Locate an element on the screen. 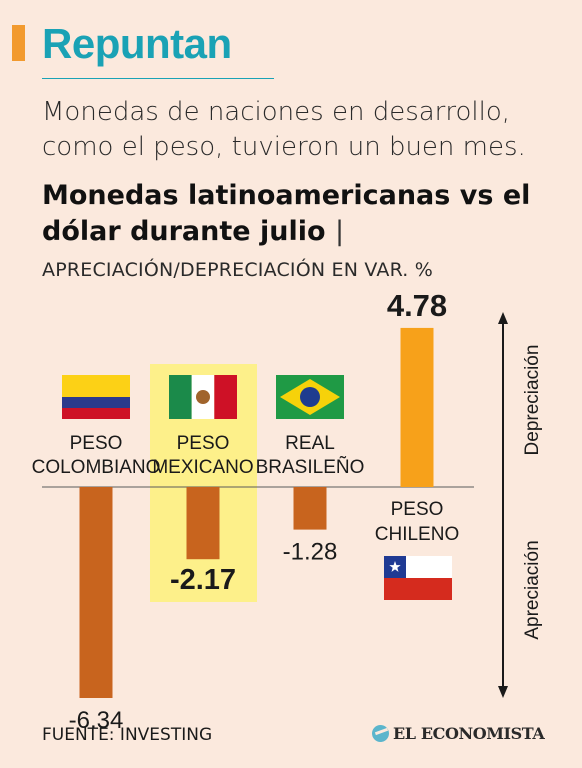  colombia-flag is located at coordinates (96, 397).